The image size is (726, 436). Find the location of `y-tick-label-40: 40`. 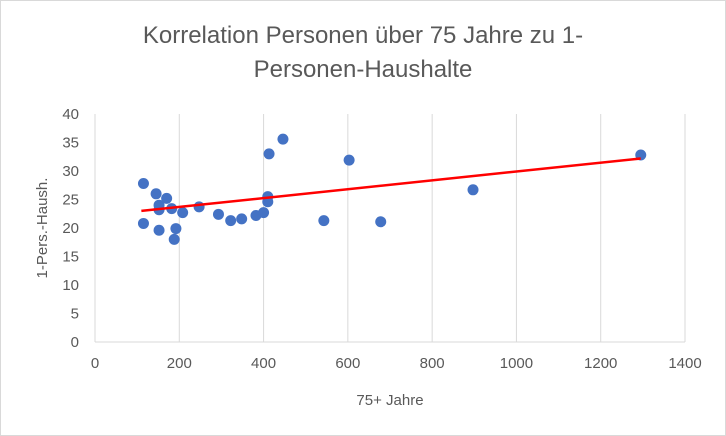

y-tick-label-40: 40 is located at coordinates (70, 114).